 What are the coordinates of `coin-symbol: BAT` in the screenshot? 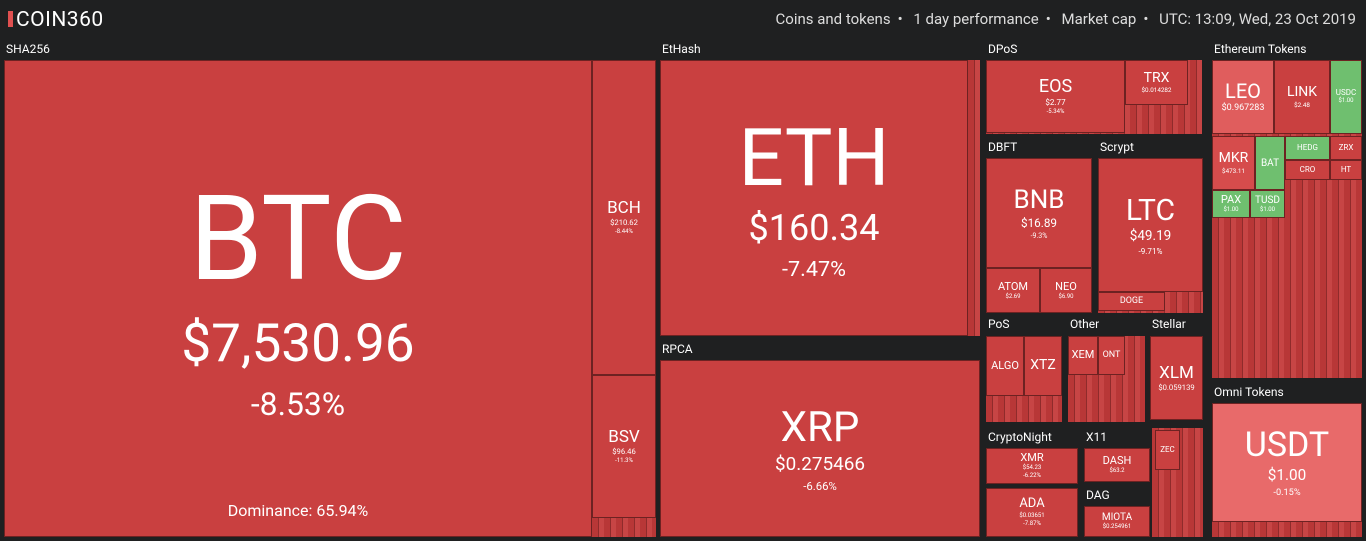 It's located at (1270, 163).